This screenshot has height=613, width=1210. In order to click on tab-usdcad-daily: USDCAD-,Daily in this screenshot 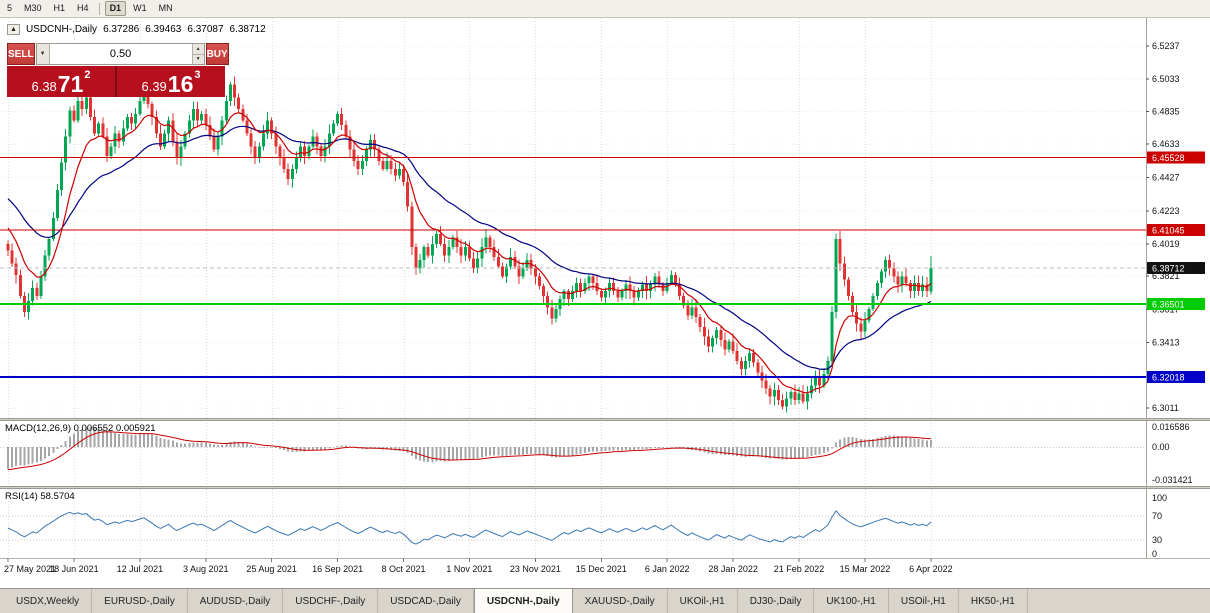, I will do `click(426, 601)`.